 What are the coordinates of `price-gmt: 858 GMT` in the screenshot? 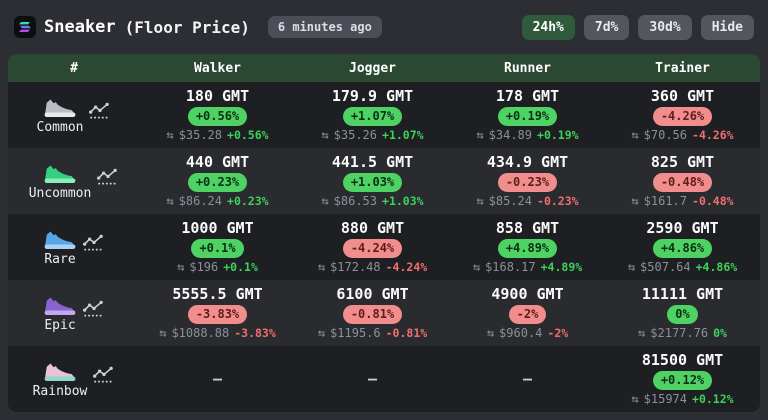 It's located at (527, 227).